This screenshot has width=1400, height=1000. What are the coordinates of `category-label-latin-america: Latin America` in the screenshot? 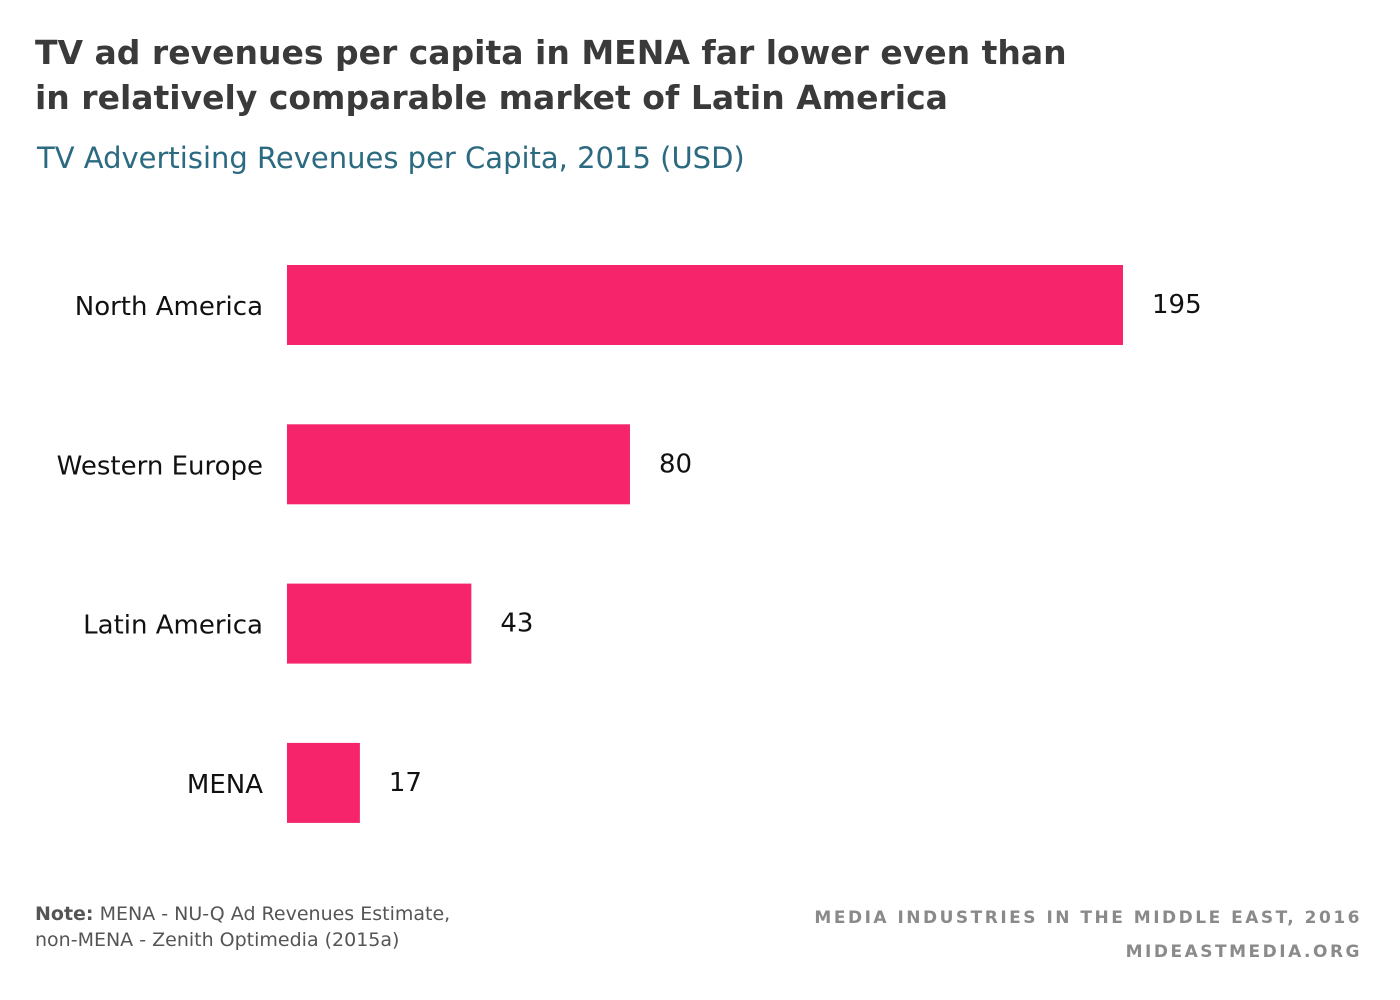 It's located at (173, 626).